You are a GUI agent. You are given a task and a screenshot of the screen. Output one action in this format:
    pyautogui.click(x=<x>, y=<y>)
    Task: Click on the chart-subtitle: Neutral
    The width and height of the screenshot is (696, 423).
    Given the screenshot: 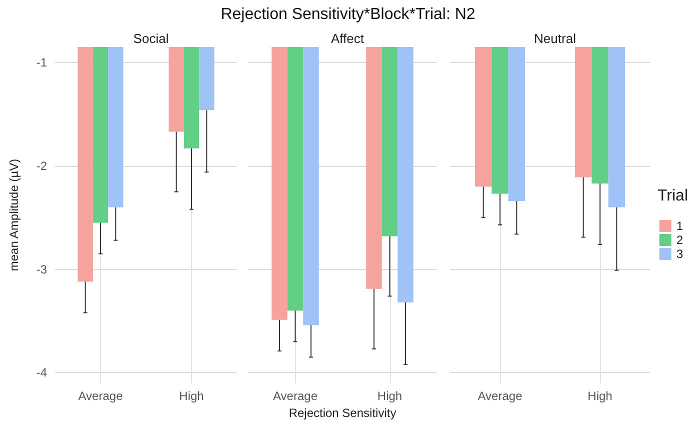 What is the action you would take?
    pyautogui.click(x=555, y=38)
    